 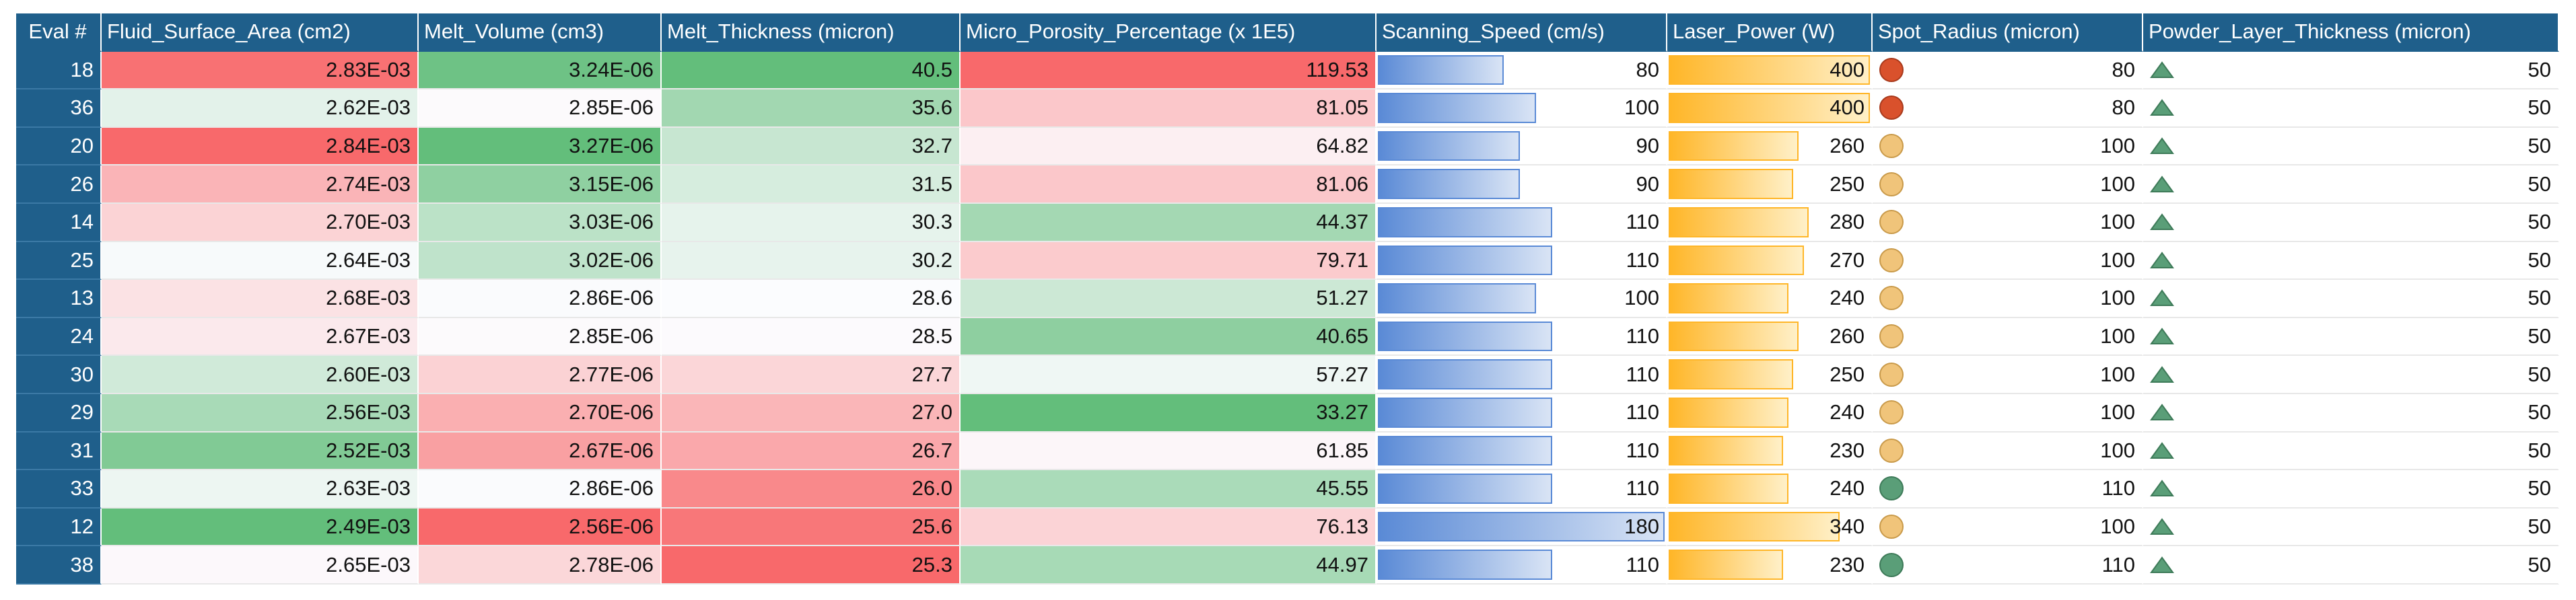 What do you see at coordinates (368, 298) in the screenshot?
I see `cell-text: 2.68E-03` at bounding box center [368, 298].